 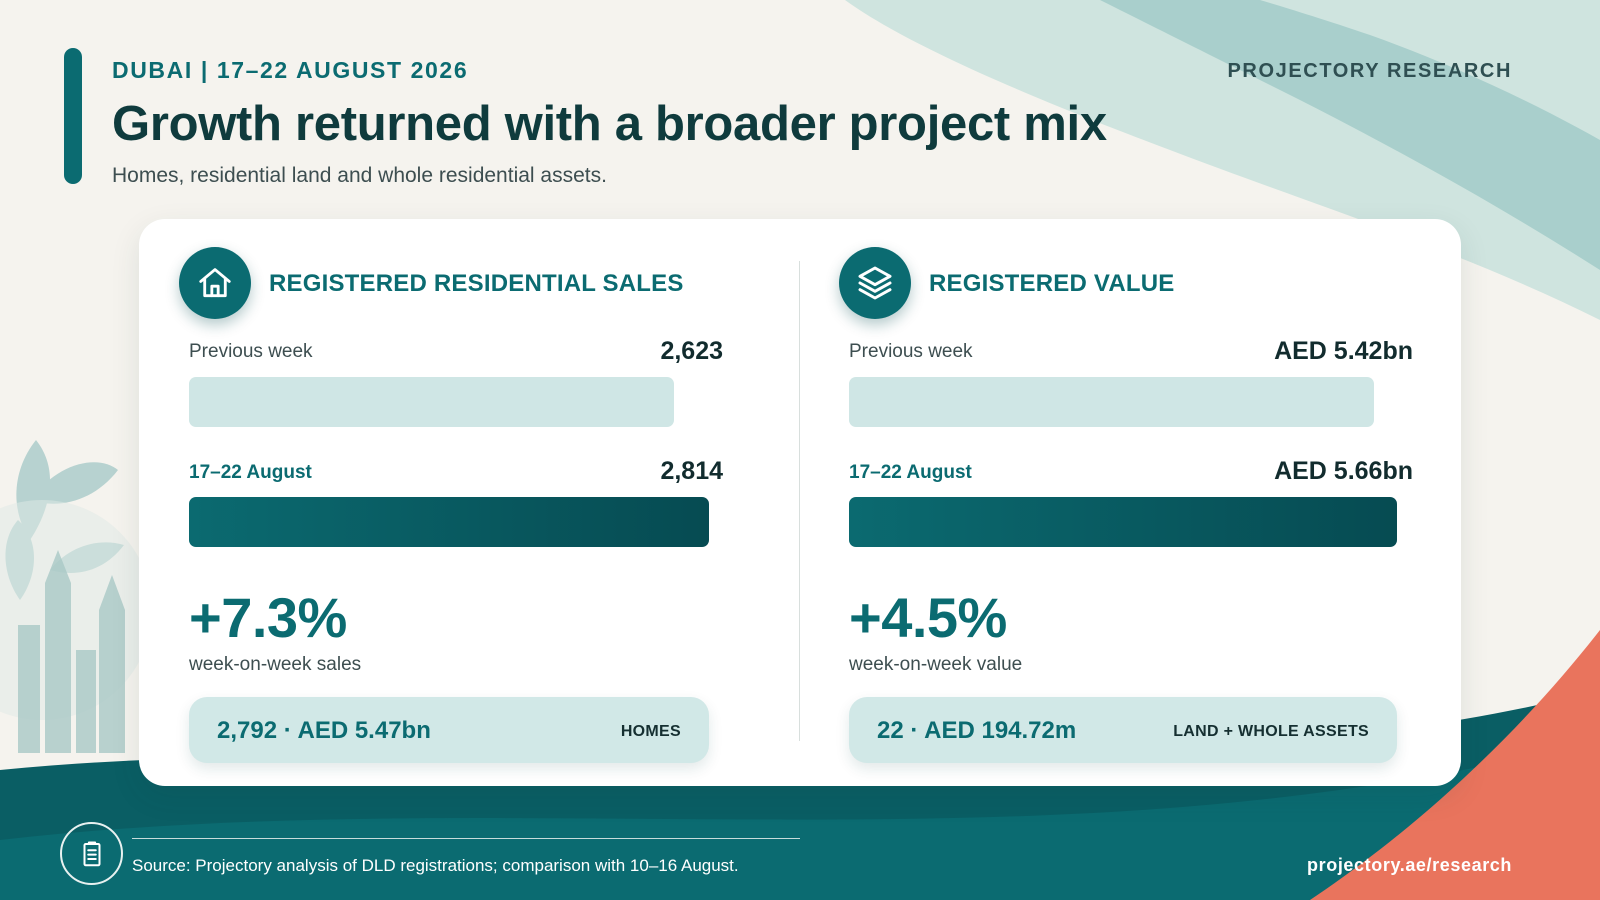 I want to click on value-current-bar, so click(x=1123, y=522).